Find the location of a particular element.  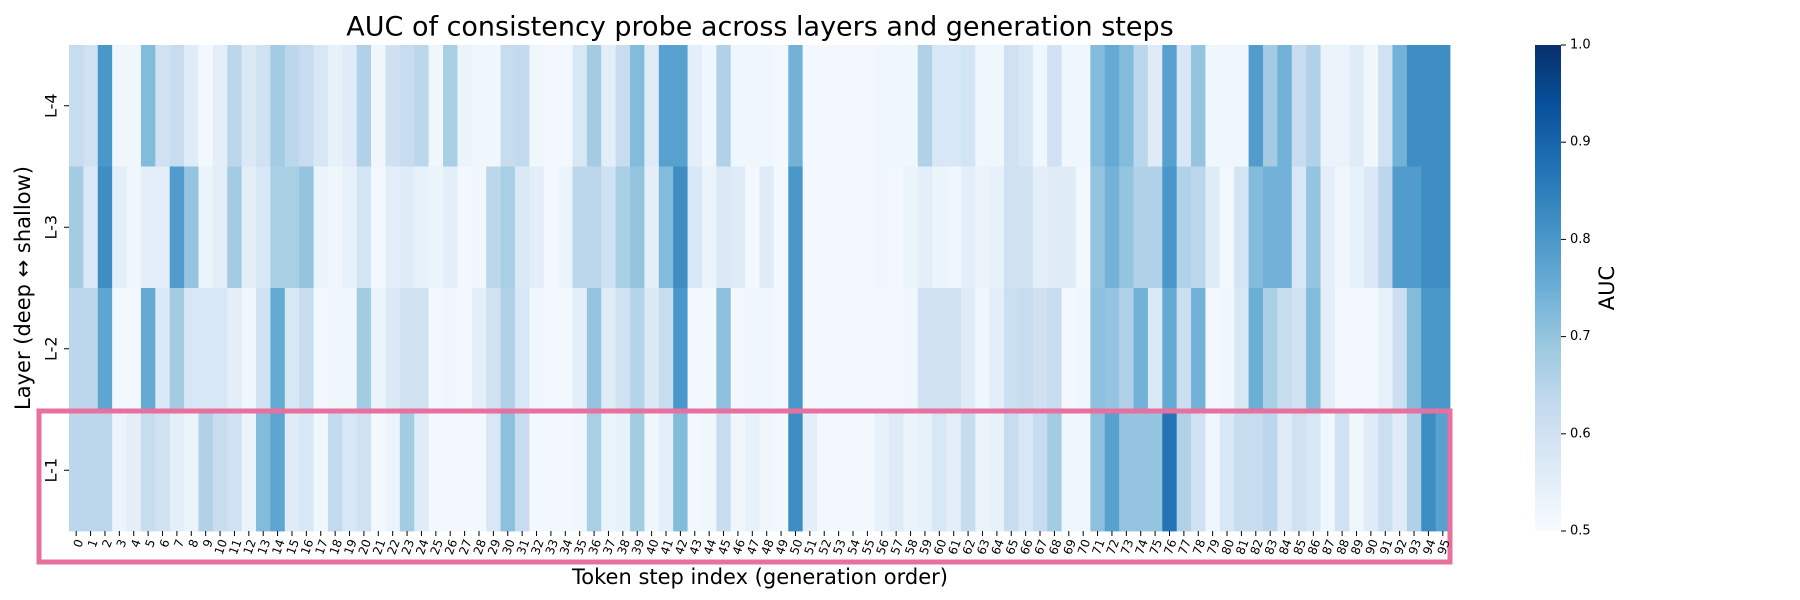

x-tick-label: 50 is located at coordinates (796, 546).